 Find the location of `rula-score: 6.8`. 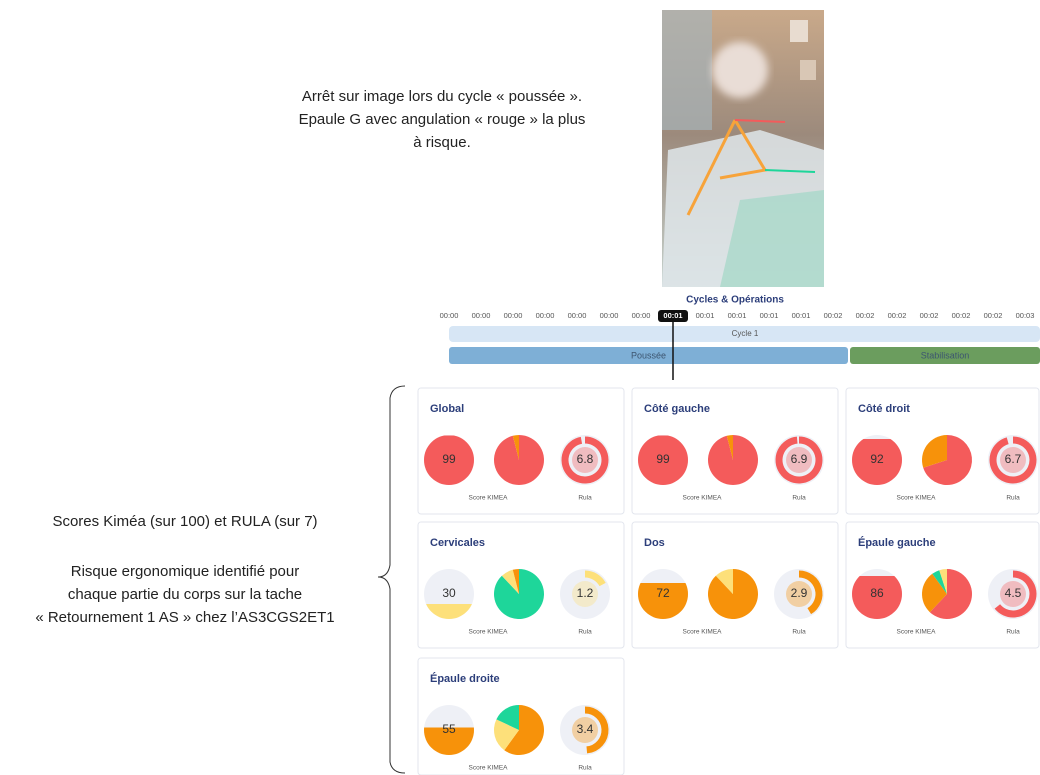

rula-score: 6.8 is located at coordinates (585, 459).